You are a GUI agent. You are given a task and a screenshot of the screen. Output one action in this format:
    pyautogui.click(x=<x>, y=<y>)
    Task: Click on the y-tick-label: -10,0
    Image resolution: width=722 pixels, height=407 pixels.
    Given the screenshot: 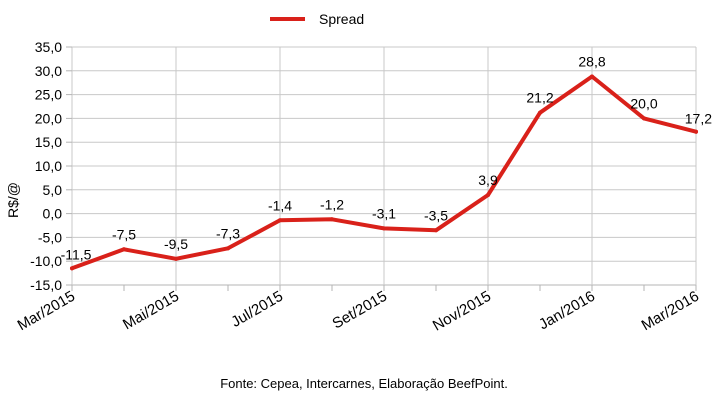 What is the action you would take?
    pyautogui.click(x=46, y=261)
    